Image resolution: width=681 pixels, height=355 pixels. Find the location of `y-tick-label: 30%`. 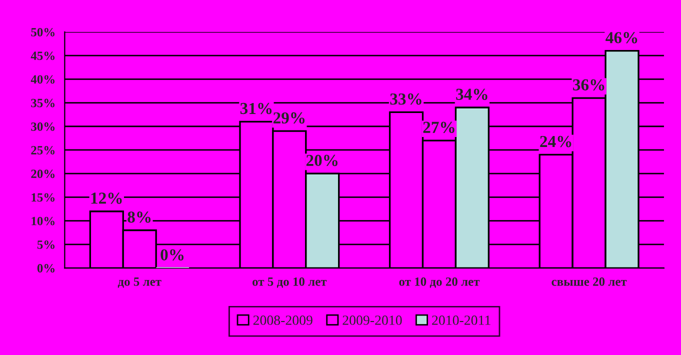

y-tick-label: 30% is located at coordinates (42, 126).